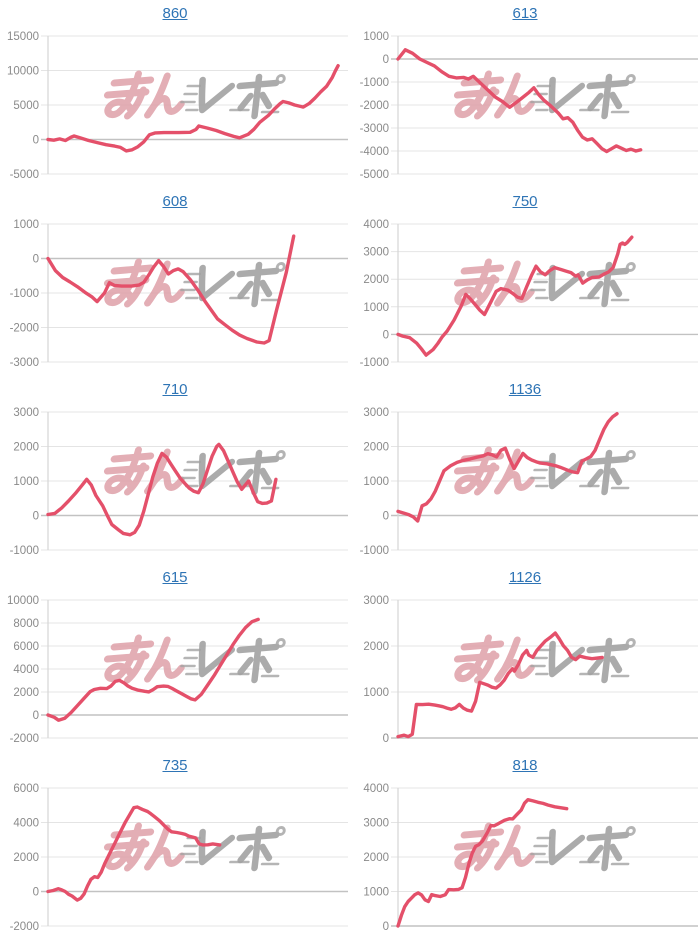 The width and height of the screenshot is (700, 940). I want to click on chart-title-row: 735, so click(175, 764).